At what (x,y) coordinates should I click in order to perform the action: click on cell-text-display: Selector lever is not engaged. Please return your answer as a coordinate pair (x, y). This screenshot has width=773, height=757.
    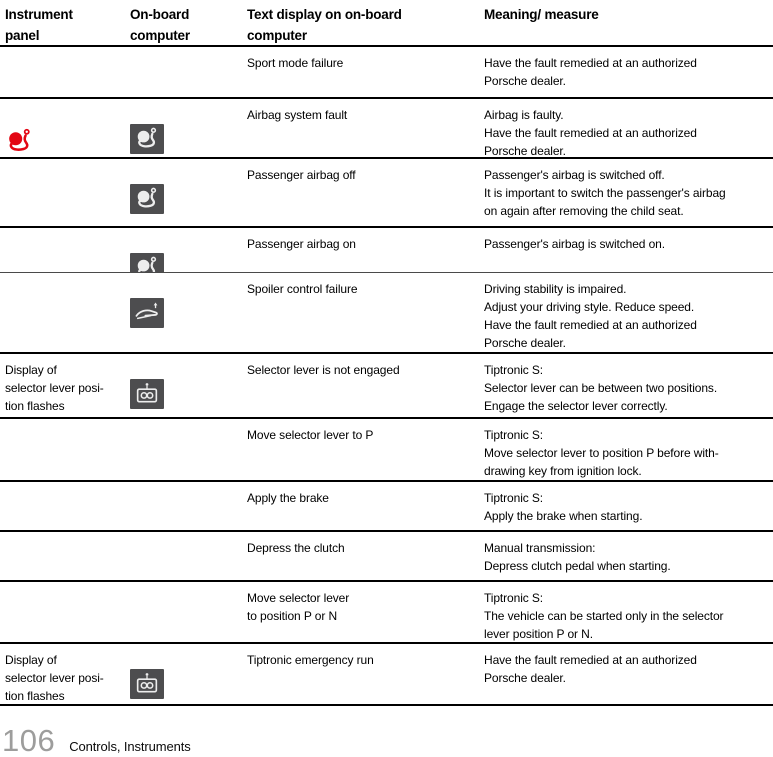
    Looking at the image, I should click on (323, 370).